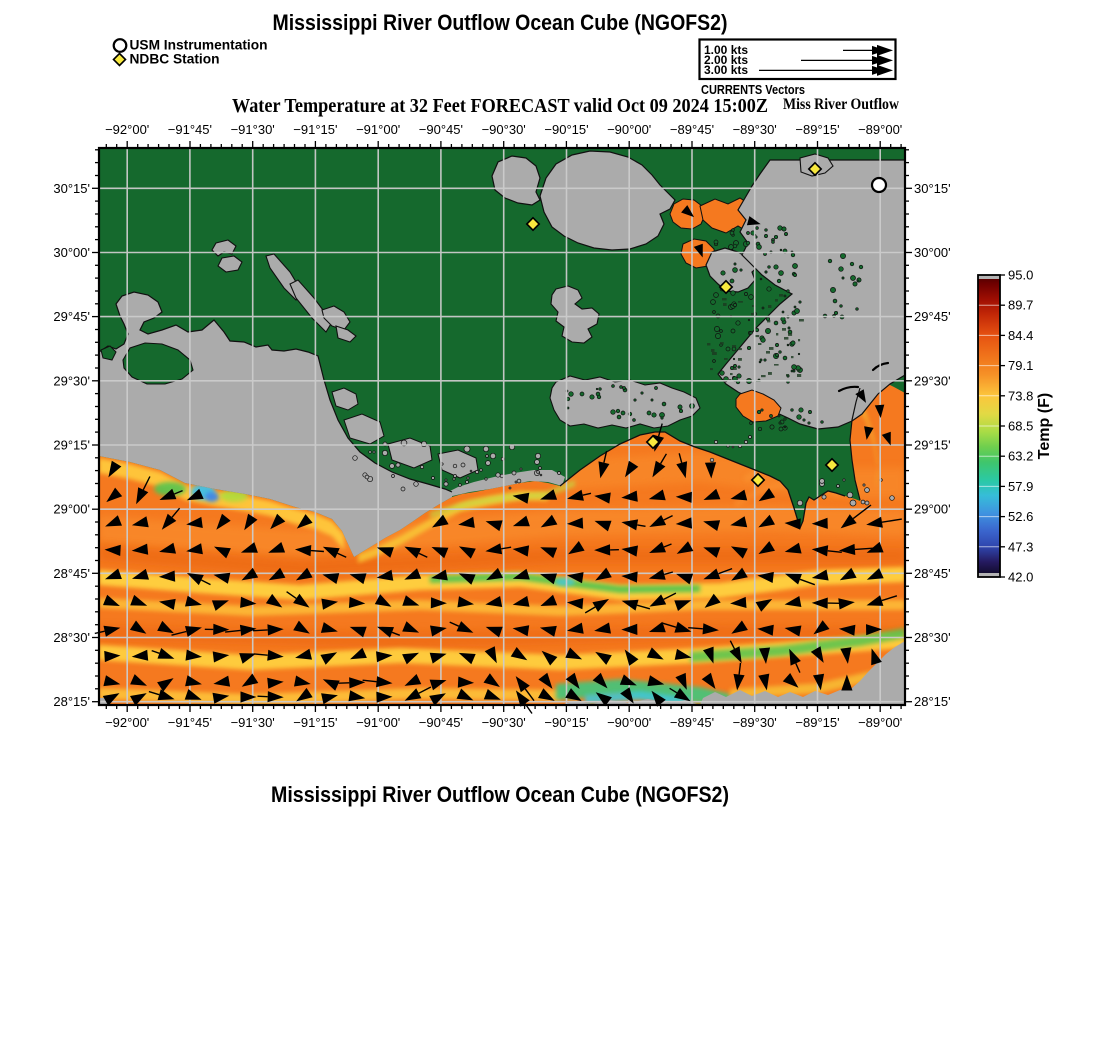  I want to click on svg-text: 89.7, so click(1020, 305).